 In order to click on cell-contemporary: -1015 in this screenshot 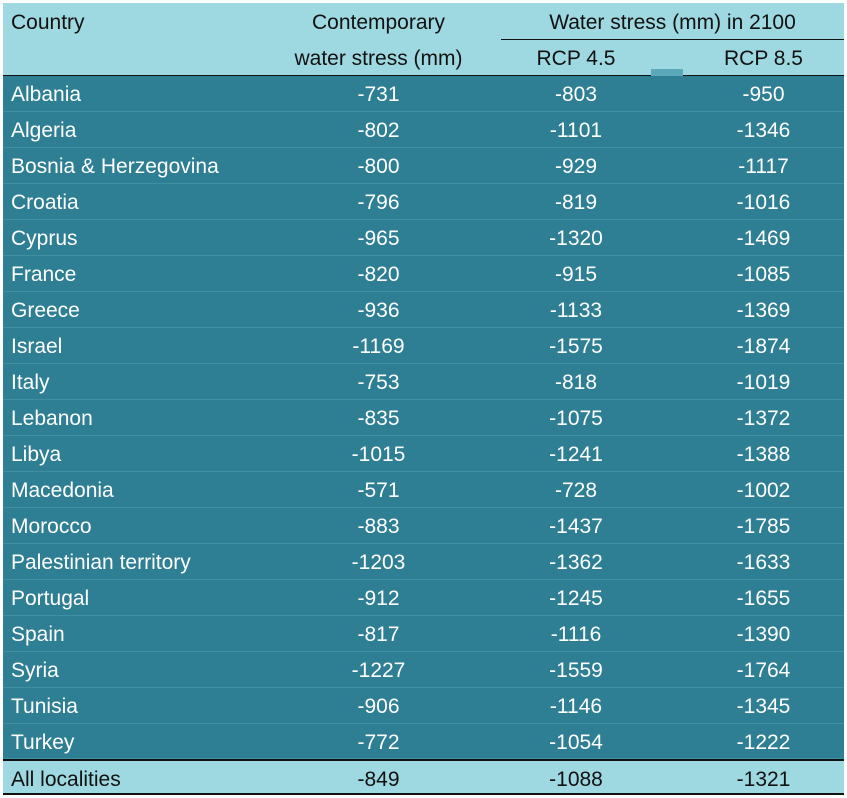, I will do `click(378, 454)`.